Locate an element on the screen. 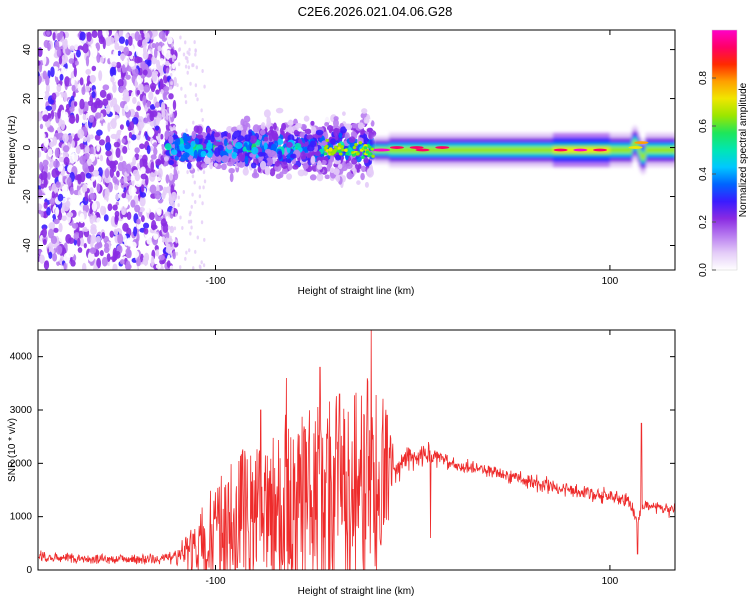 The image size is (750, 600). y-tick-label: 2000 is located at coordinates (21, 463).